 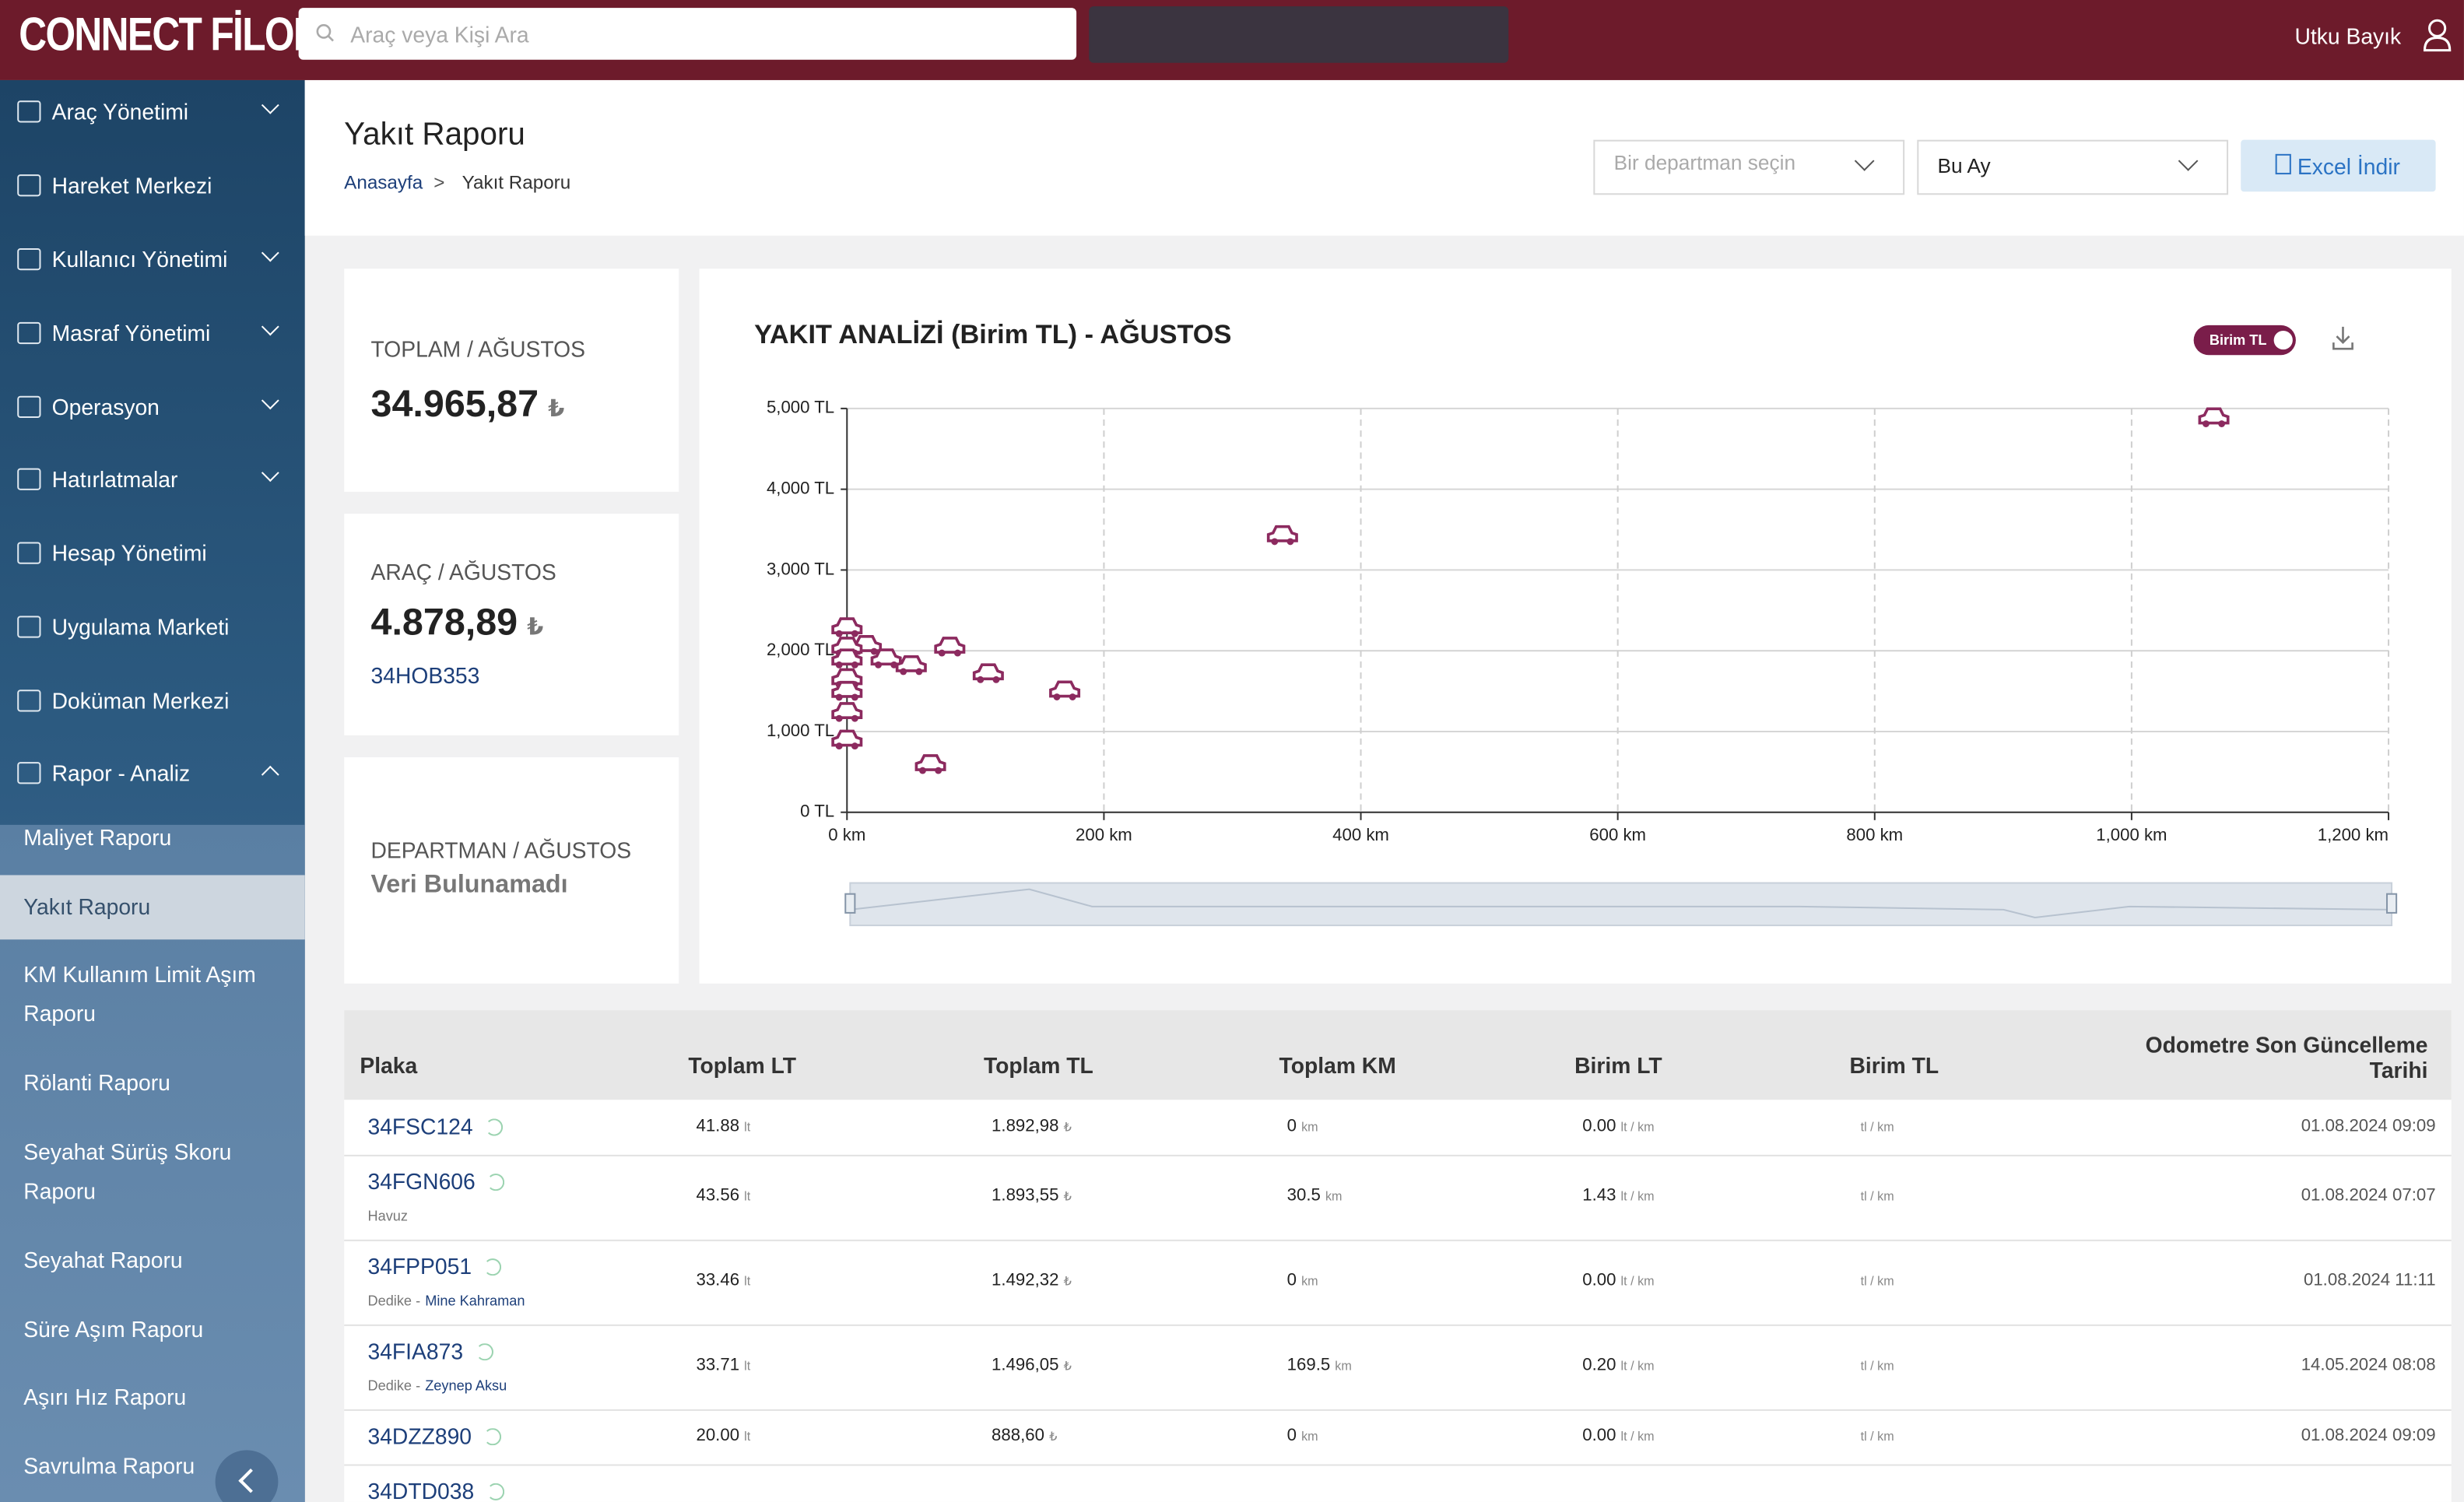 What do you see at coordinates (152, 628) in the screenshot?
I see `menu-item: Uygulama Marketi` at bounding box center [152, 628].